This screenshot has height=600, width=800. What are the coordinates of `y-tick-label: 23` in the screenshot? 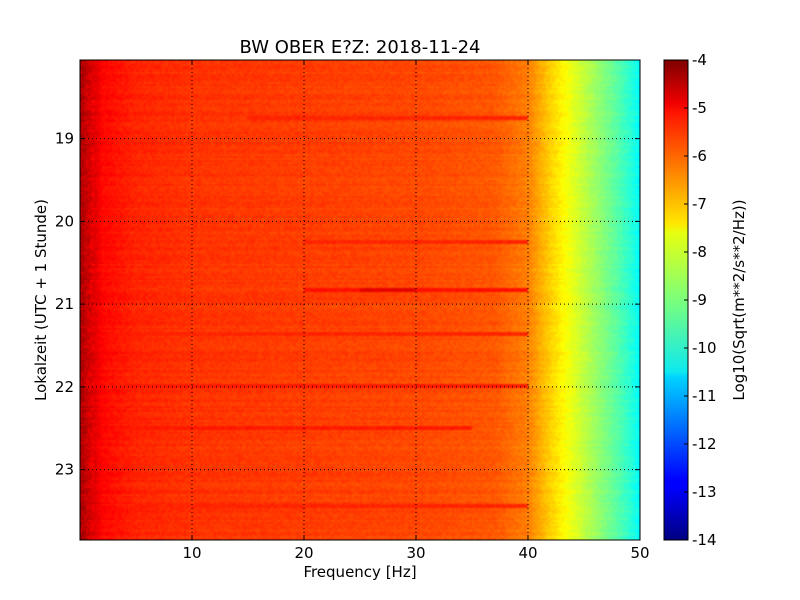 It's located at (64, 470).